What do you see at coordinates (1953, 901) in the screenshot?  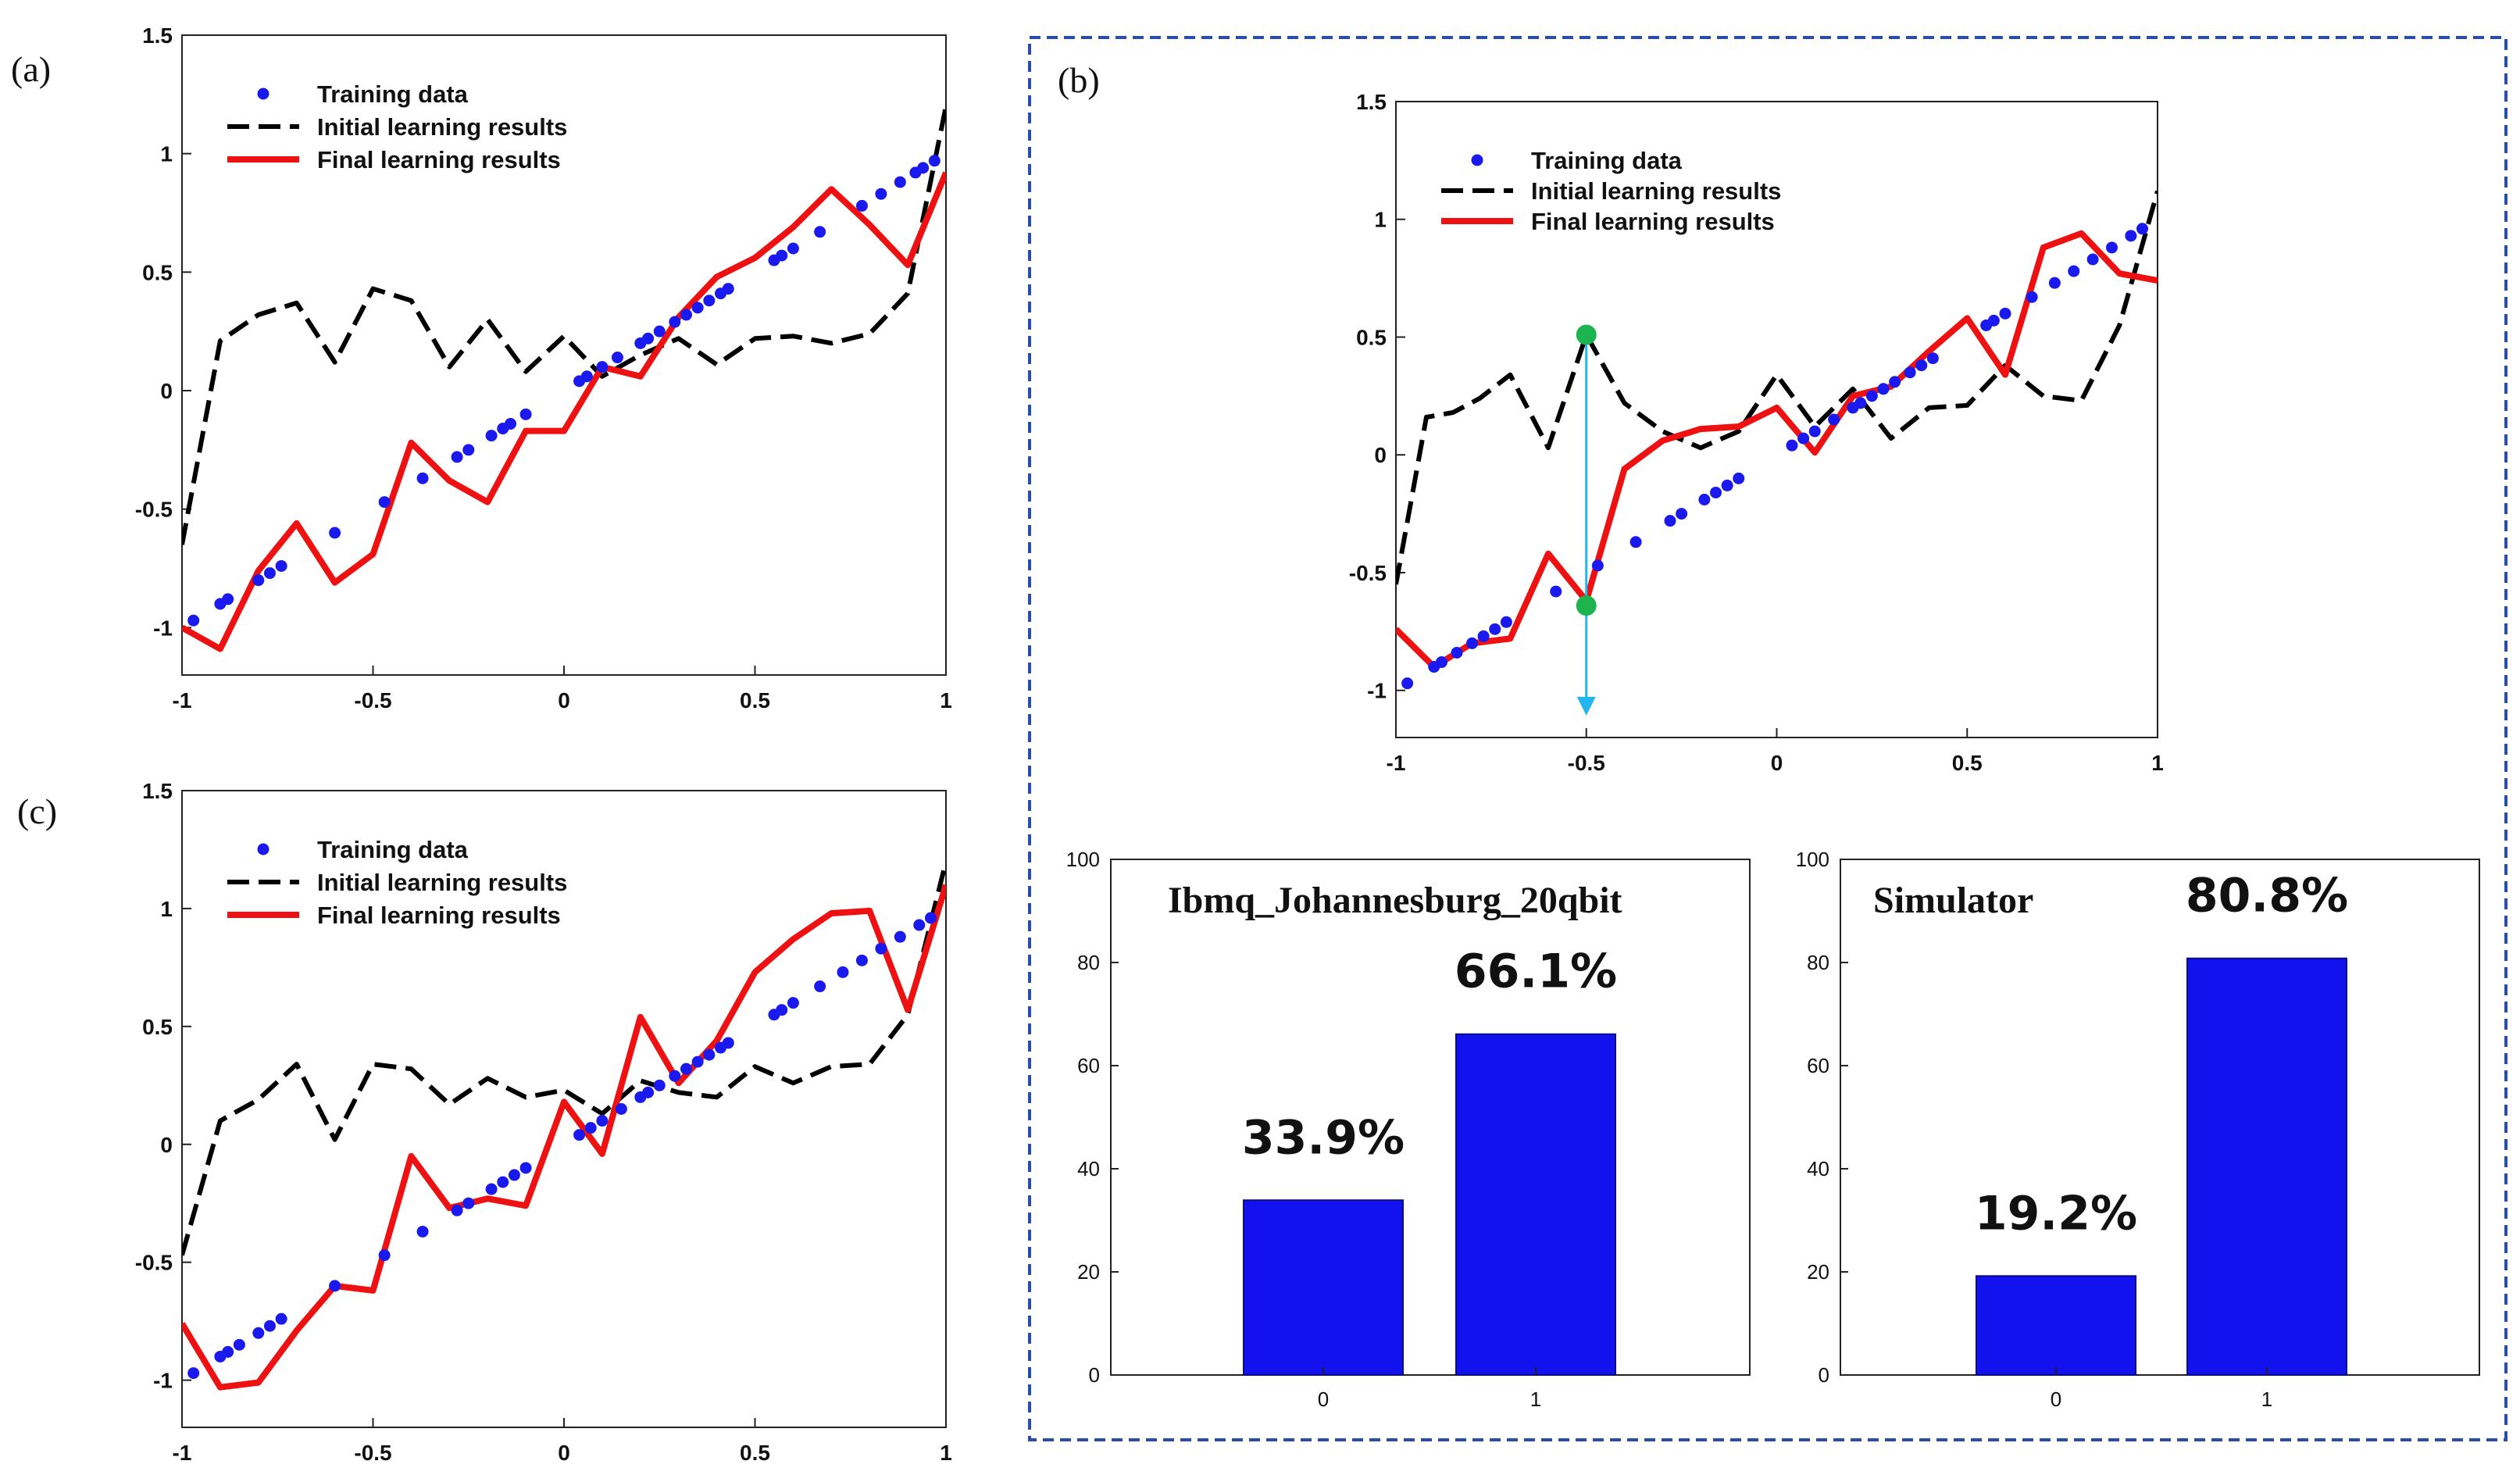 I see `bar-chart-title: Simulator` at bounding box center [1953, 901].